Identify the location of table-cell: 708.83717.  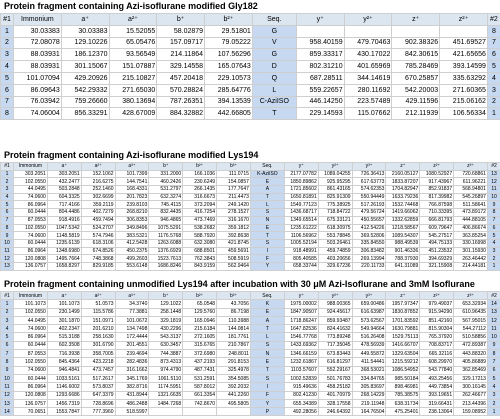
(437, 345).